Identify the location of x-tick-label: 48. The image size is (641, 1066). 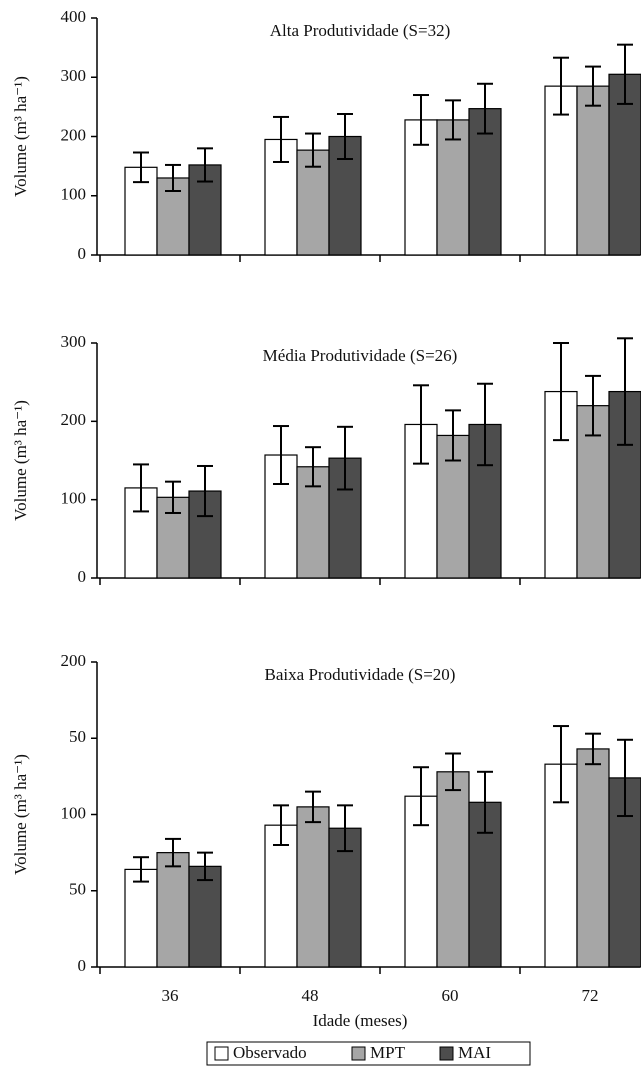
(310, 995).